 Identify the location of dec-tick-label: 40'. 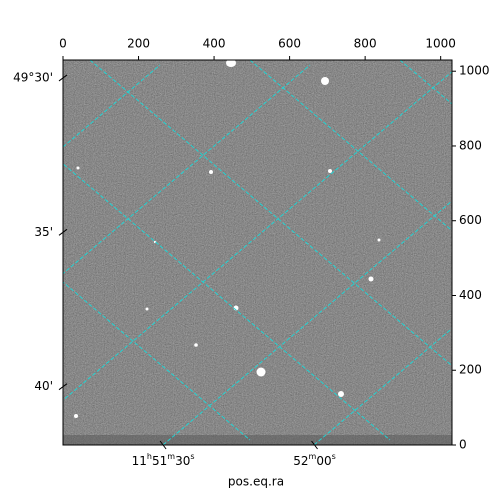
(43, 386).